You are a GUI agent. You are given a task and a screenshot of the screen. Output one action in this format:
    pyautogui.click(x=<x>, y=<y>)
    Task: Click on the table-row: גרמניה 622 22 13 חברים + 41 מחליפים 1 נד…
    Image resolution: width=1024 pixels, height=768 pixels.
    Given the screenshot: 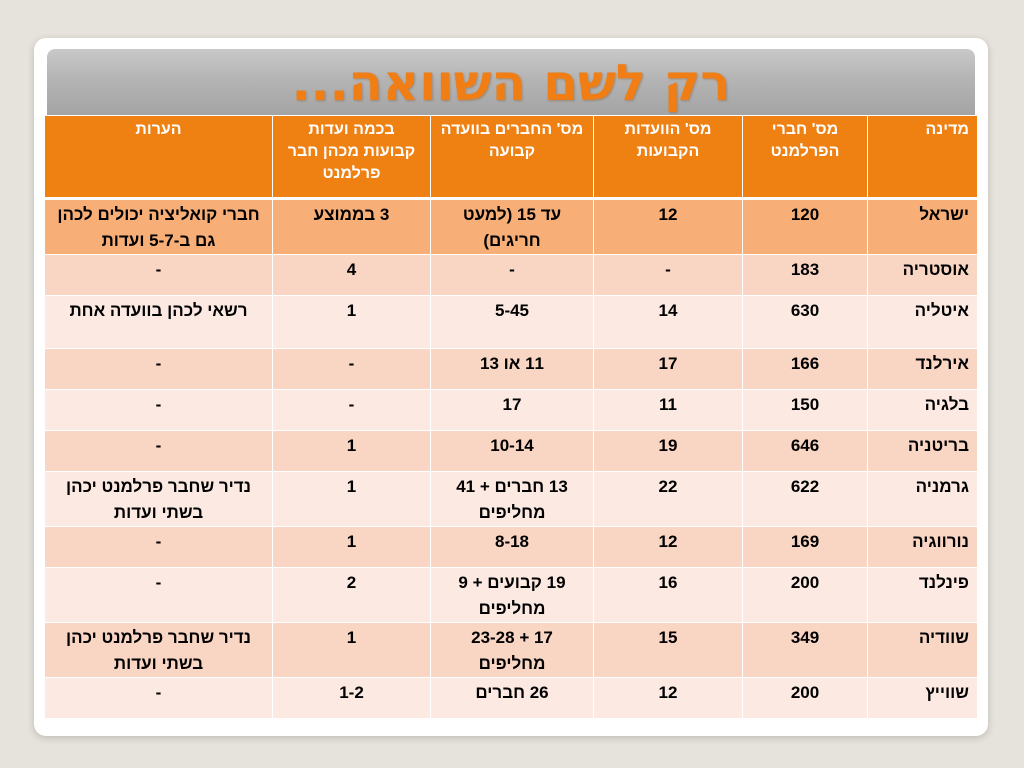 What is the action you would take?
    pyautogui.click(x=511, y=499)
    